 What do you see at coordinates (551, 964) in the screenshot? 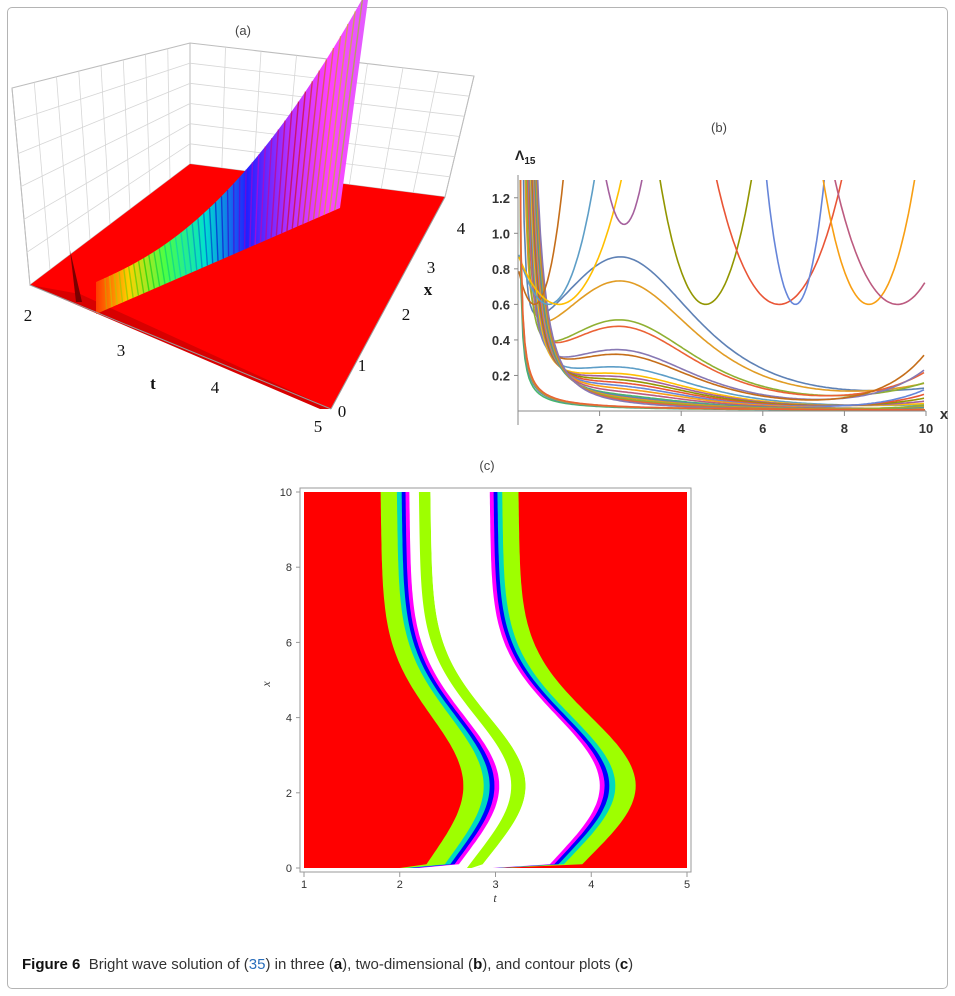
I see `caption-text-3: ), and contour plots (` at bounding box center [551, 964].